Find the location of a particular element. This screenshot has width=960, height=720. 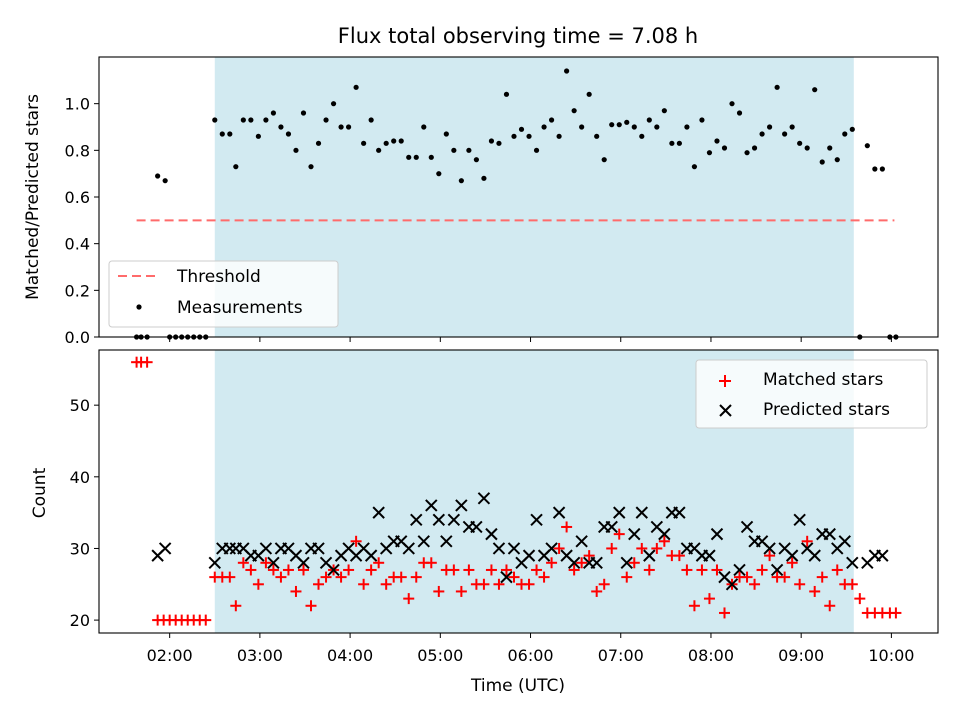

top-y-axis-label: Matched/Predicted stars is located at coordinates (33, 197).